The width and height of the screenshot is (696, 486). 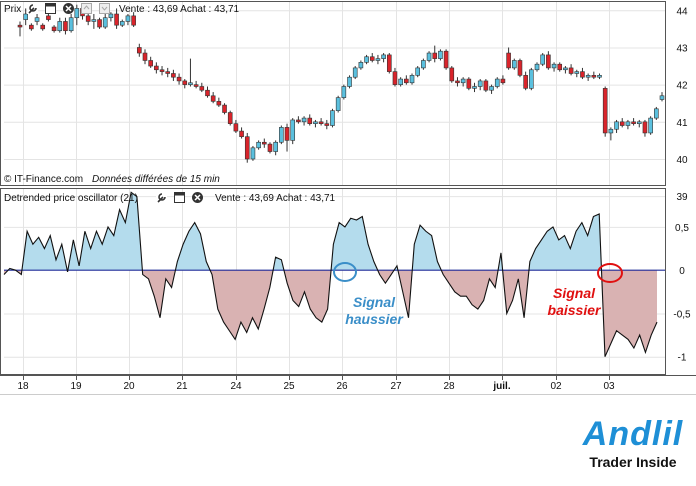 I want to click on price-tick-label: 39, so click(x=682, y=197).